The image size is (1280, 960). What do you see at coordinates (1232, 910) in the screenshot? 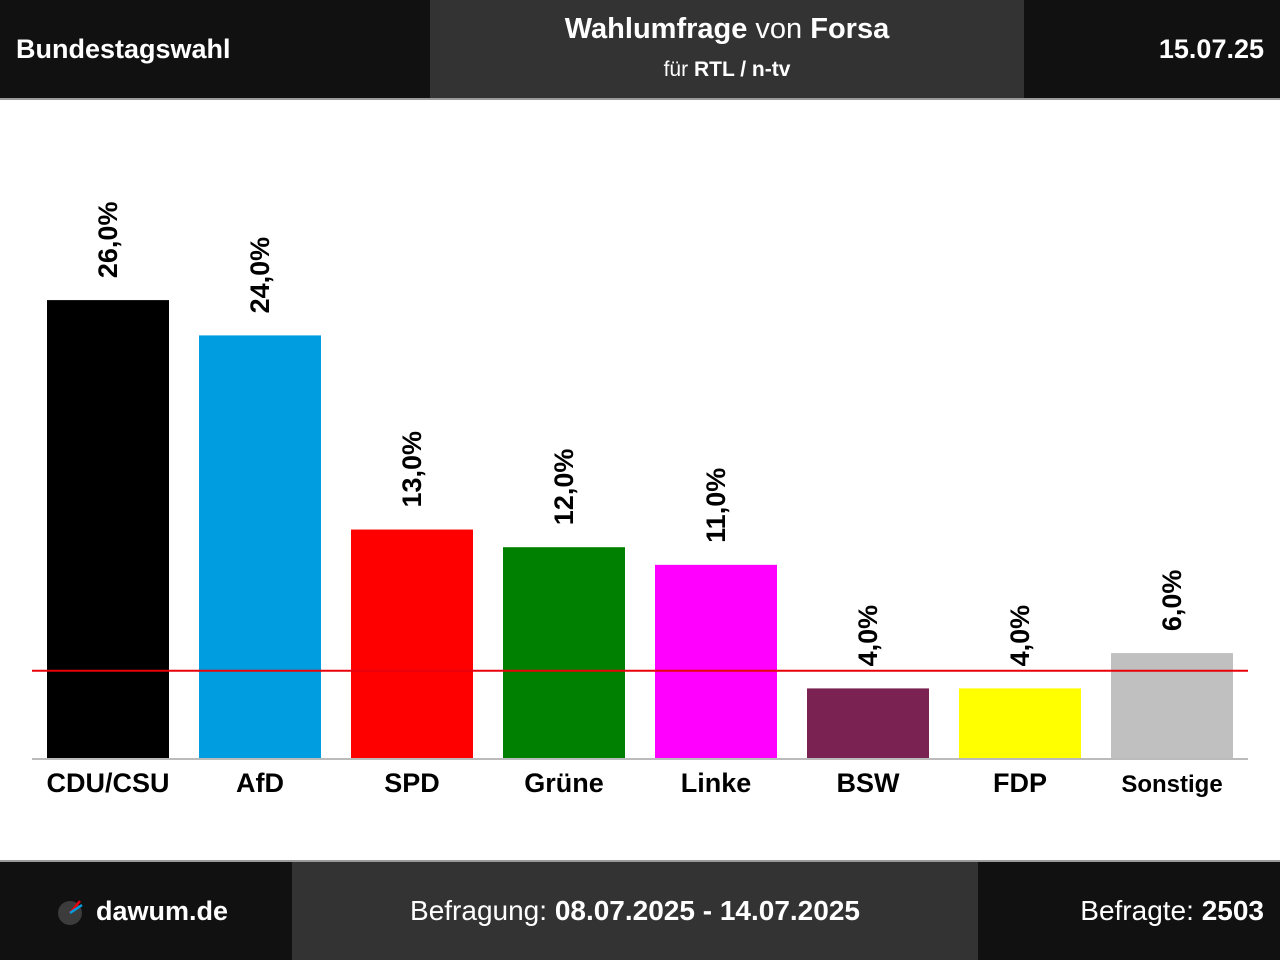
I see `respondents-count: 2503` at bounding box center [1232, 910].